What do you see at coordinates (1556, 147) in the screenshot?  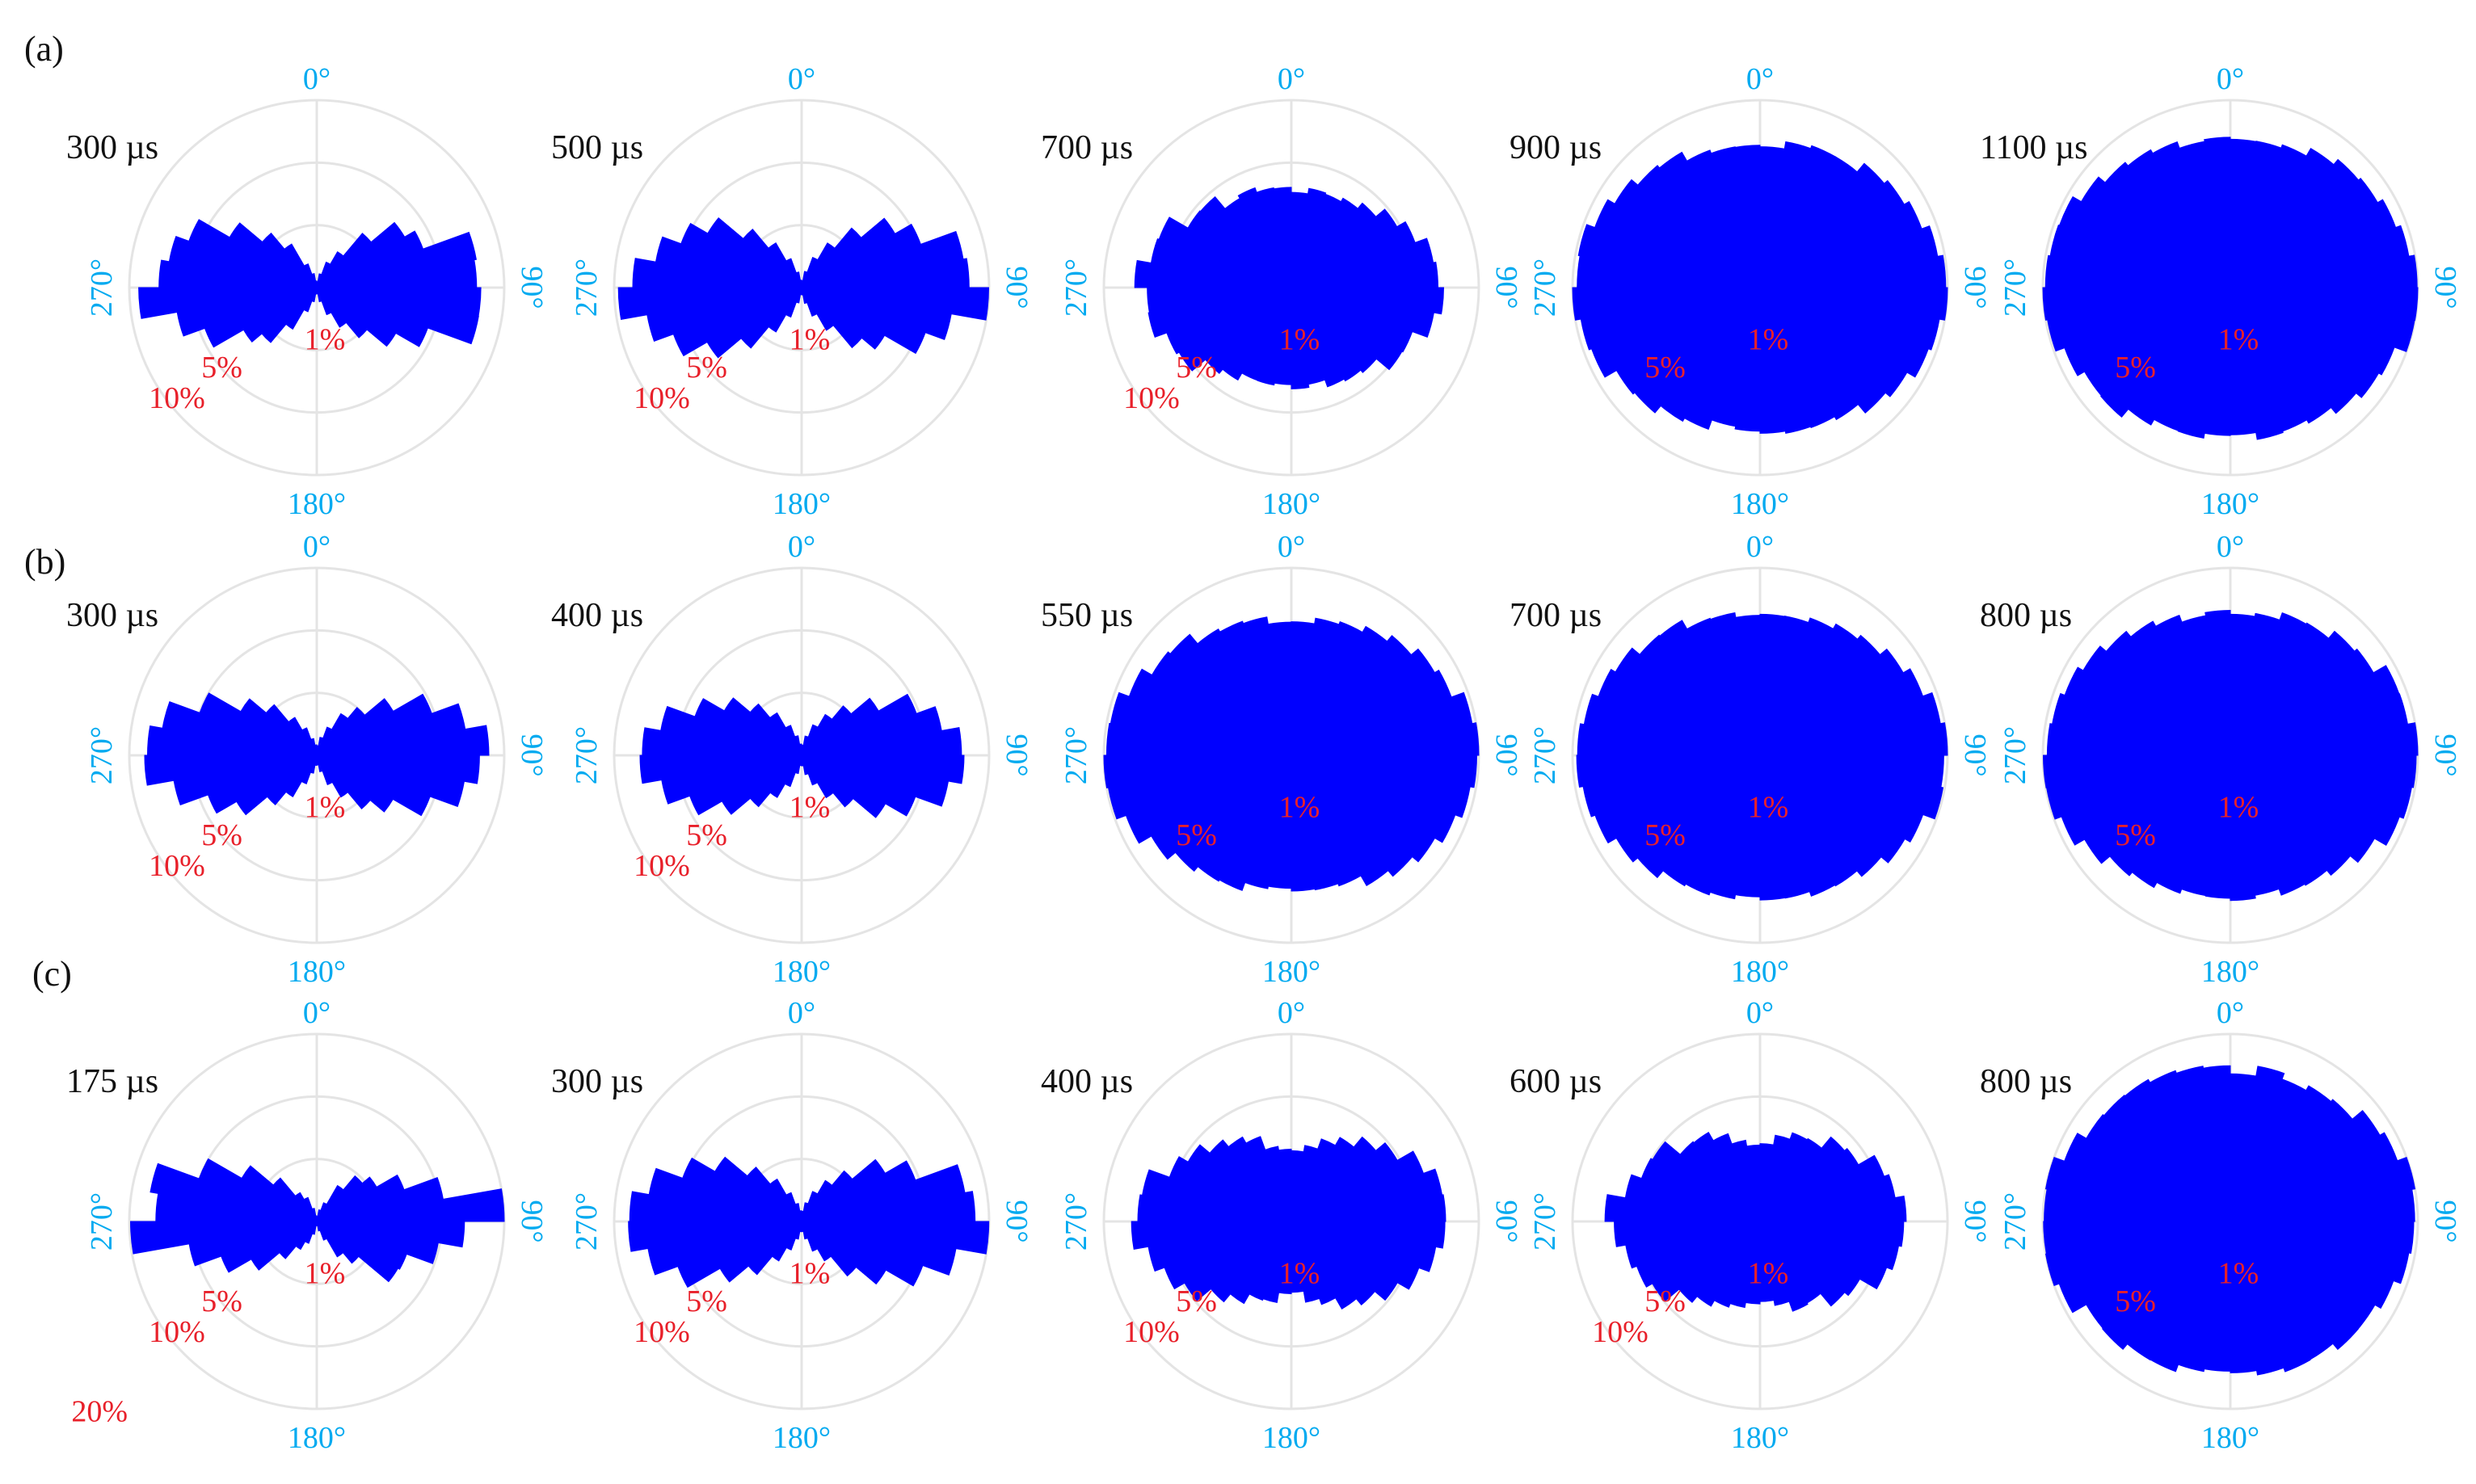 I see `time-label: 900 µs` at bounding box center [1556, 147].